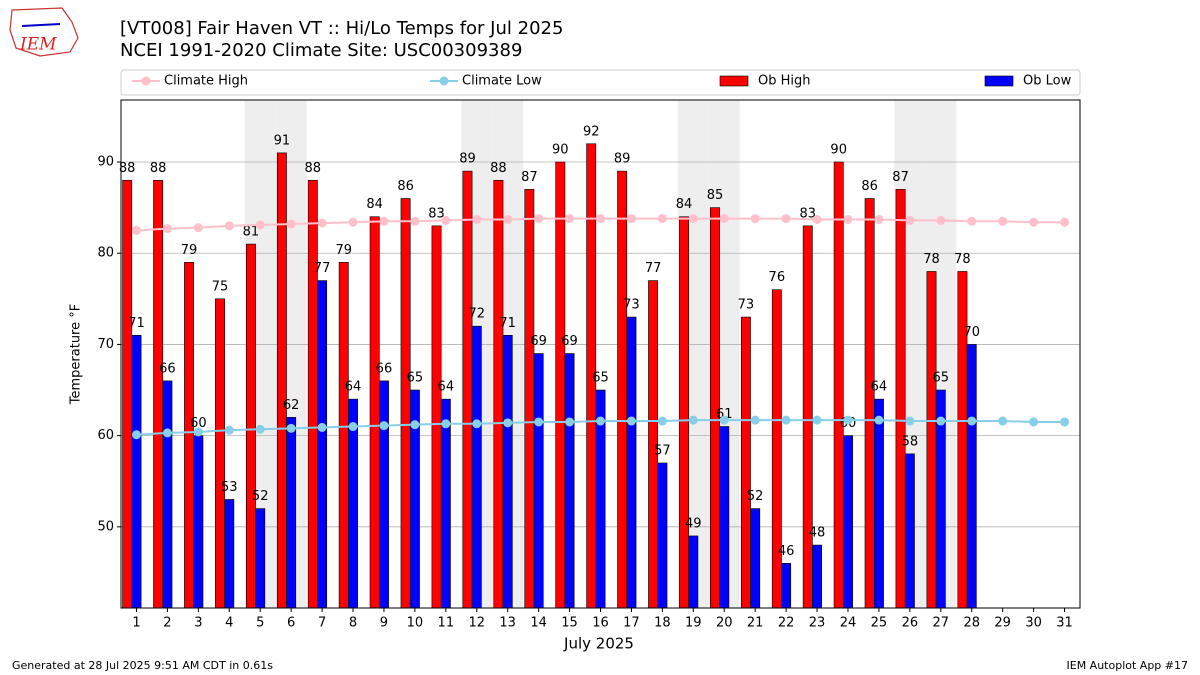 Image resolution: width=1200 pixels, height=675 pixels. What do you see at coordinates (436, 213) in the screenshot?
I see `value-label: 83` at bounding box center [436, 213].